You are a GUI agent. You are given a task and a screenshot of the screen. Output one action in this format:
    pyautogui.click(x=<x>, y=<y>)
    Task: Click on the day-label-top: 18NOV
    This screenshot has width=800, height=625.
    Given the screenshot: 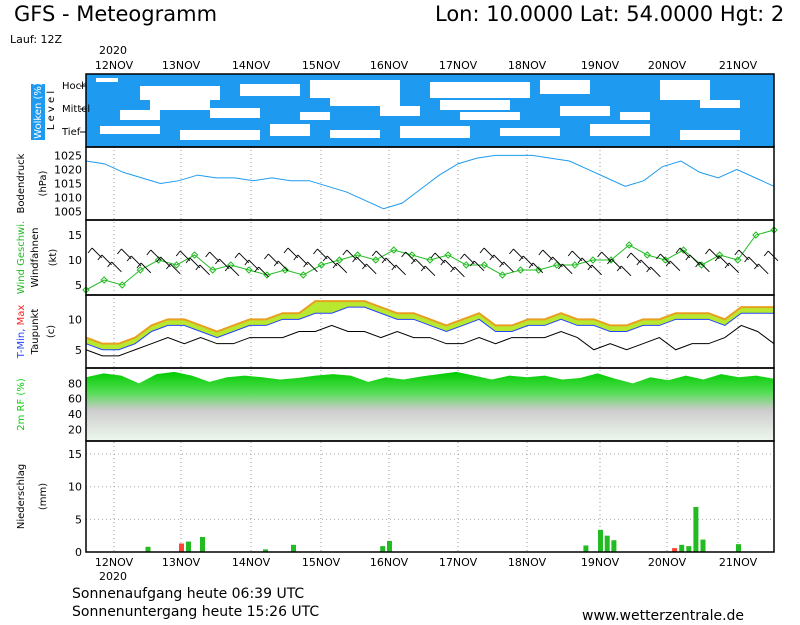 What is the action you would take?
    pyautogui.click(x=527, y=65)
    